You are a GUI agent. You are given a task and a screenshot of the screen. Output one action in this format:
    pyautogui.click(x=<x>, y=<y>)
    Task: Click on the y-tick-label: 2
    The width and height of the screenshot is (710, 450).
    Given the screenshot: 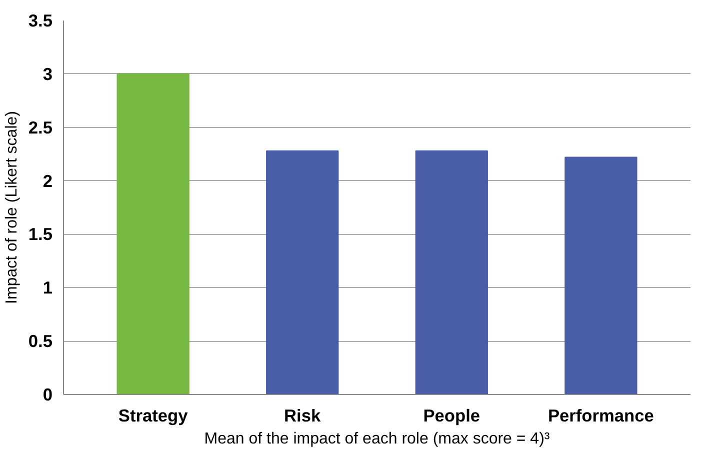 What is the action you would take?
    pyautogui.click(x=47, y=180)
    